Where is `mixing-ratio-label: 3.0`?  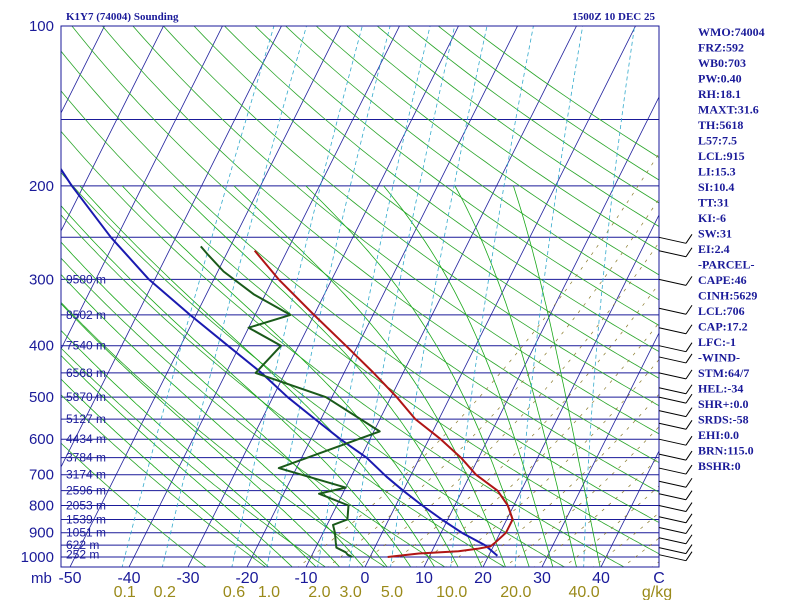 mixing-ratio-label: 3.0 is located at coordinates (350, 592).